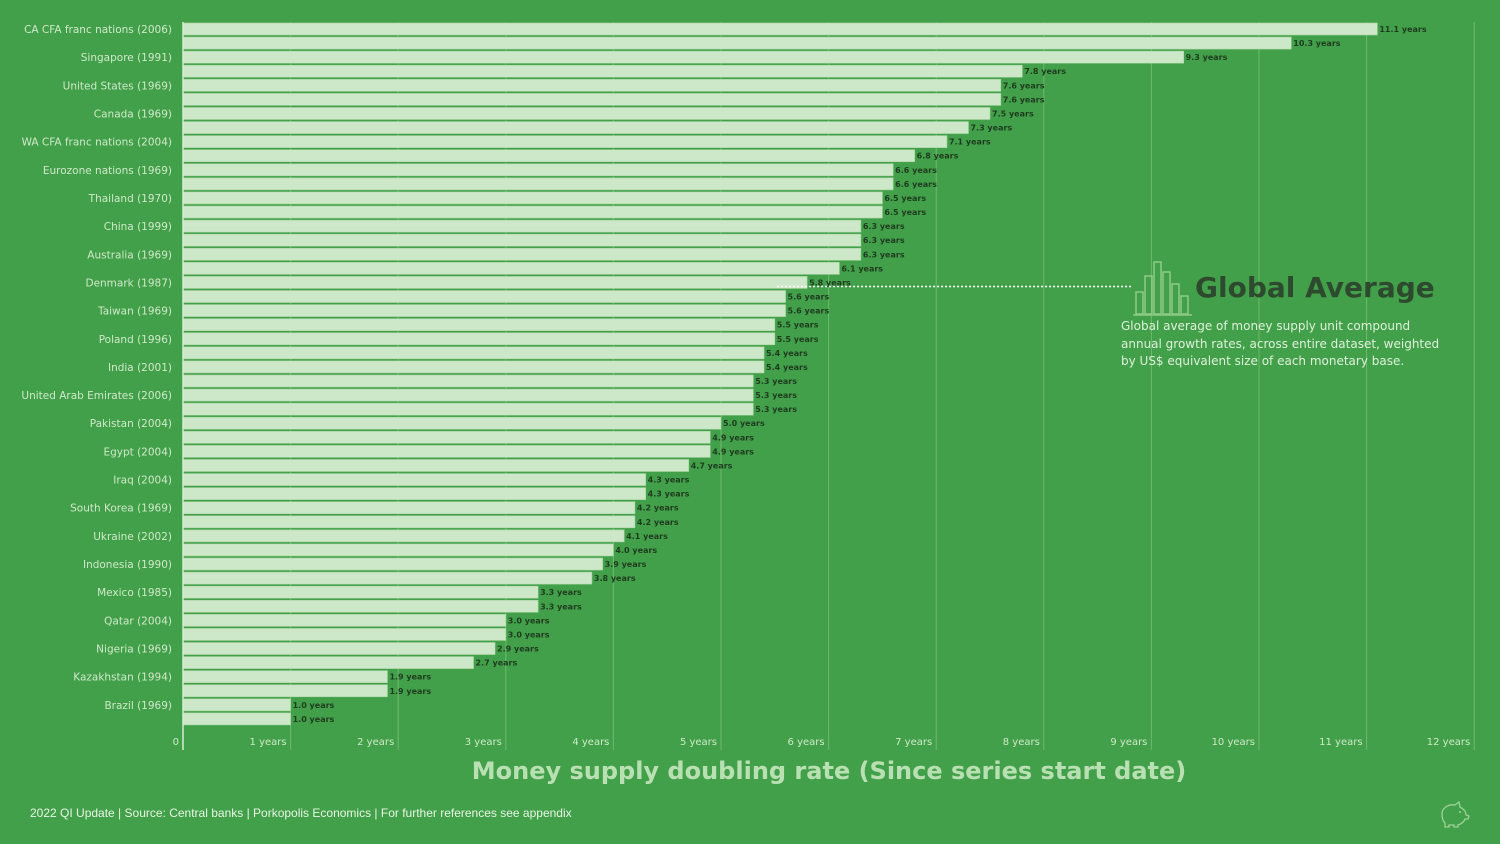  Describe the element at coordinates (561, 592) in the screenshot. I see `value-label: 3.3 years` at that location.